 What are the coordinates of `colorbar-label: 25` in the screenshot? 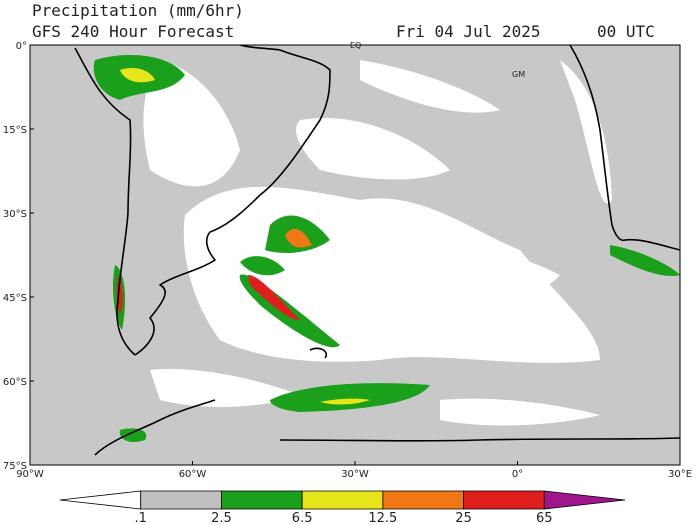 It's located at (463, 518).